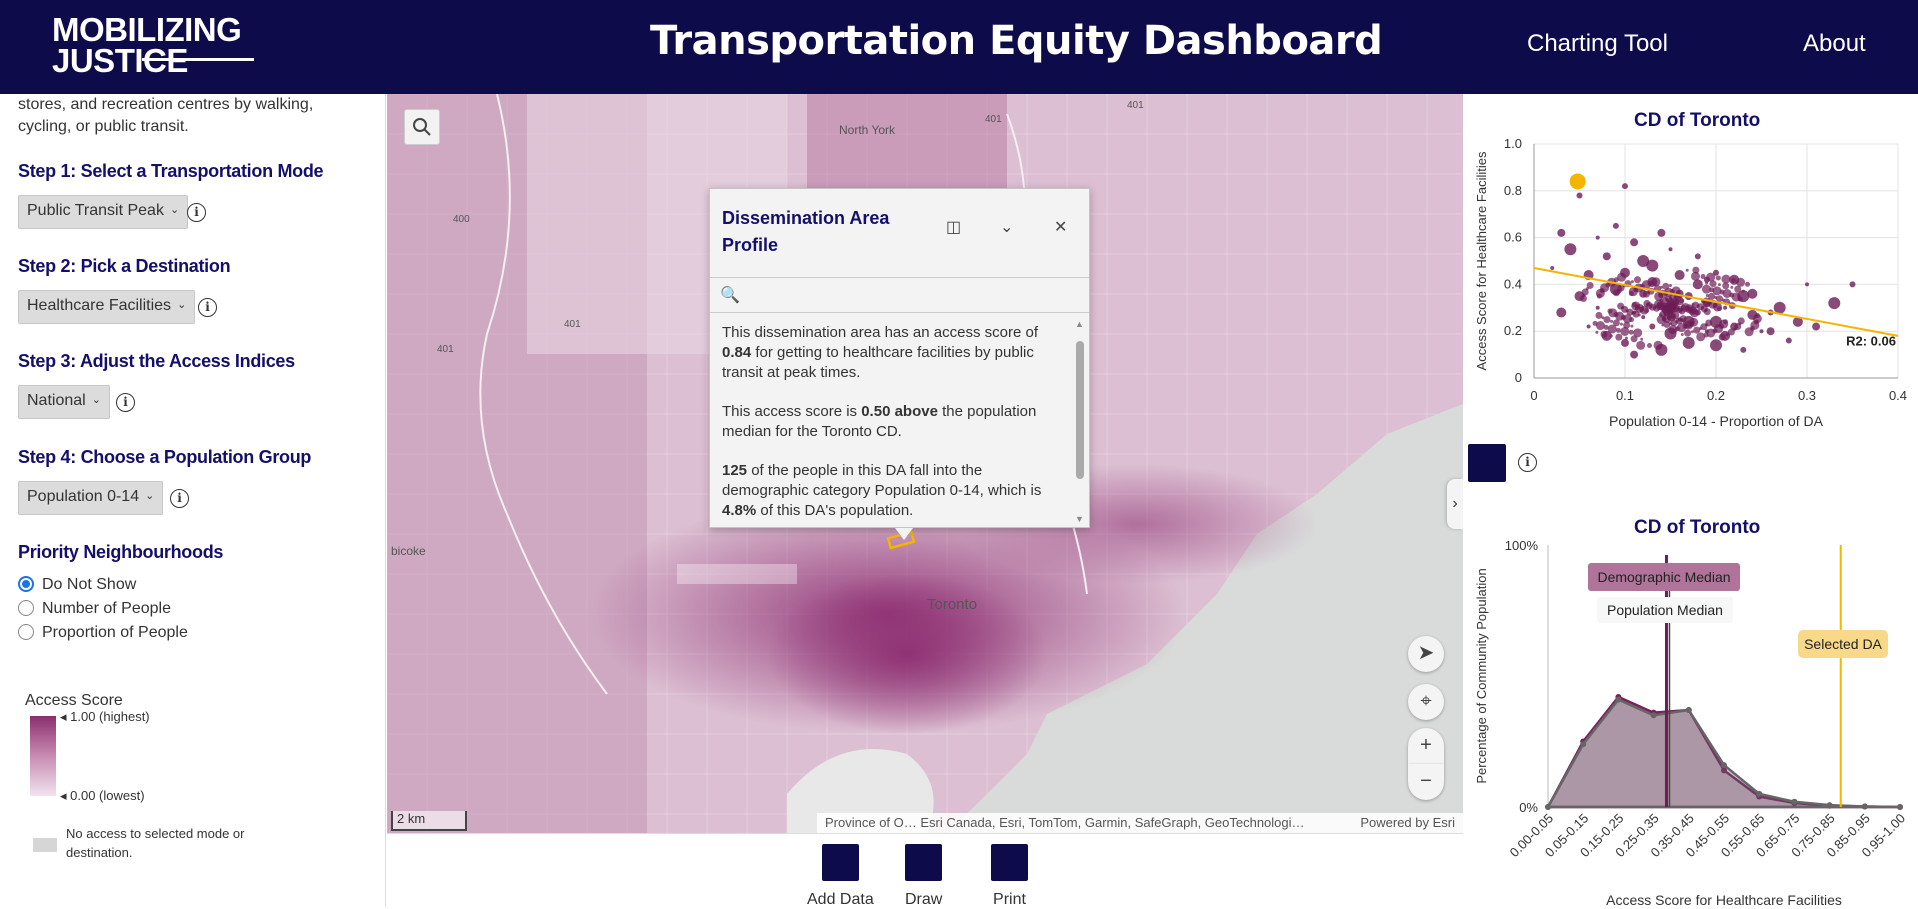 The image size is (1918, 909). I want to click on radio-do-not-show: Do Not Show, so click(77, 585).